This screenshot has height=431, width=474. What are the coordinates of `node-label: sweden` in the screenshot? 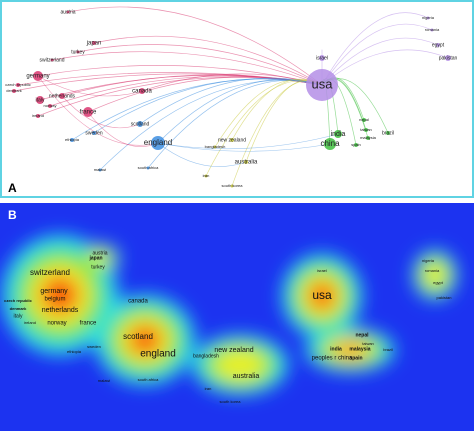 It's located at (93, 133).